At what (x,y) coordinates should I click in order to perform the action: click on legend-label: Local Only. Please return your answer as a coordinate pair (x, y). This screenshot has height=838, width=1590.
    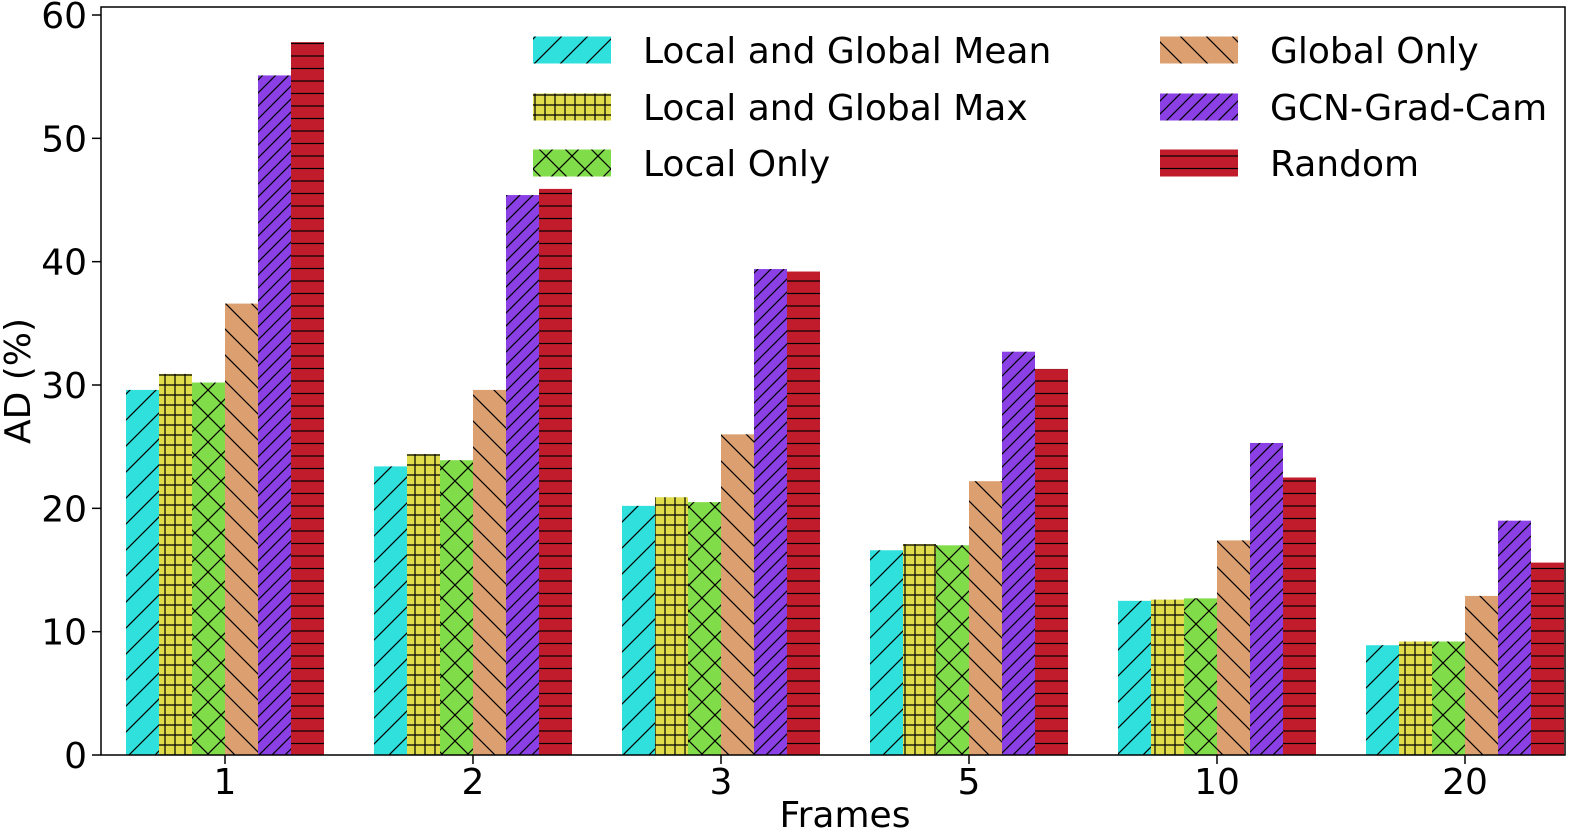
    Looking at the image, I should click on (736, 164).